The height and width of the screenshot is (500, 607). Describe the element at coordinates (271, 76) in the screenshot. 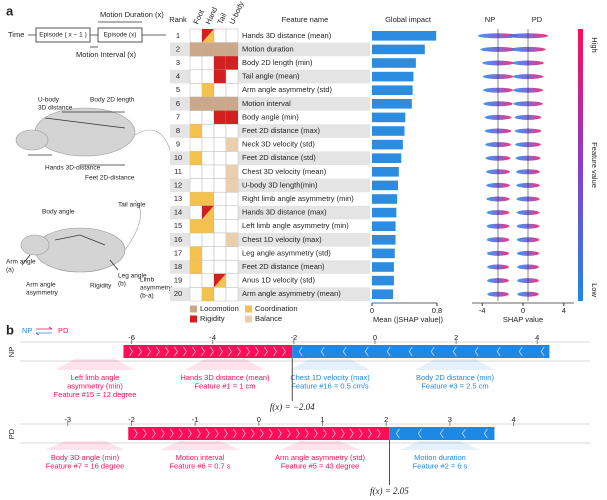

I see `feature-name: Tail angle (mean)` at that location.